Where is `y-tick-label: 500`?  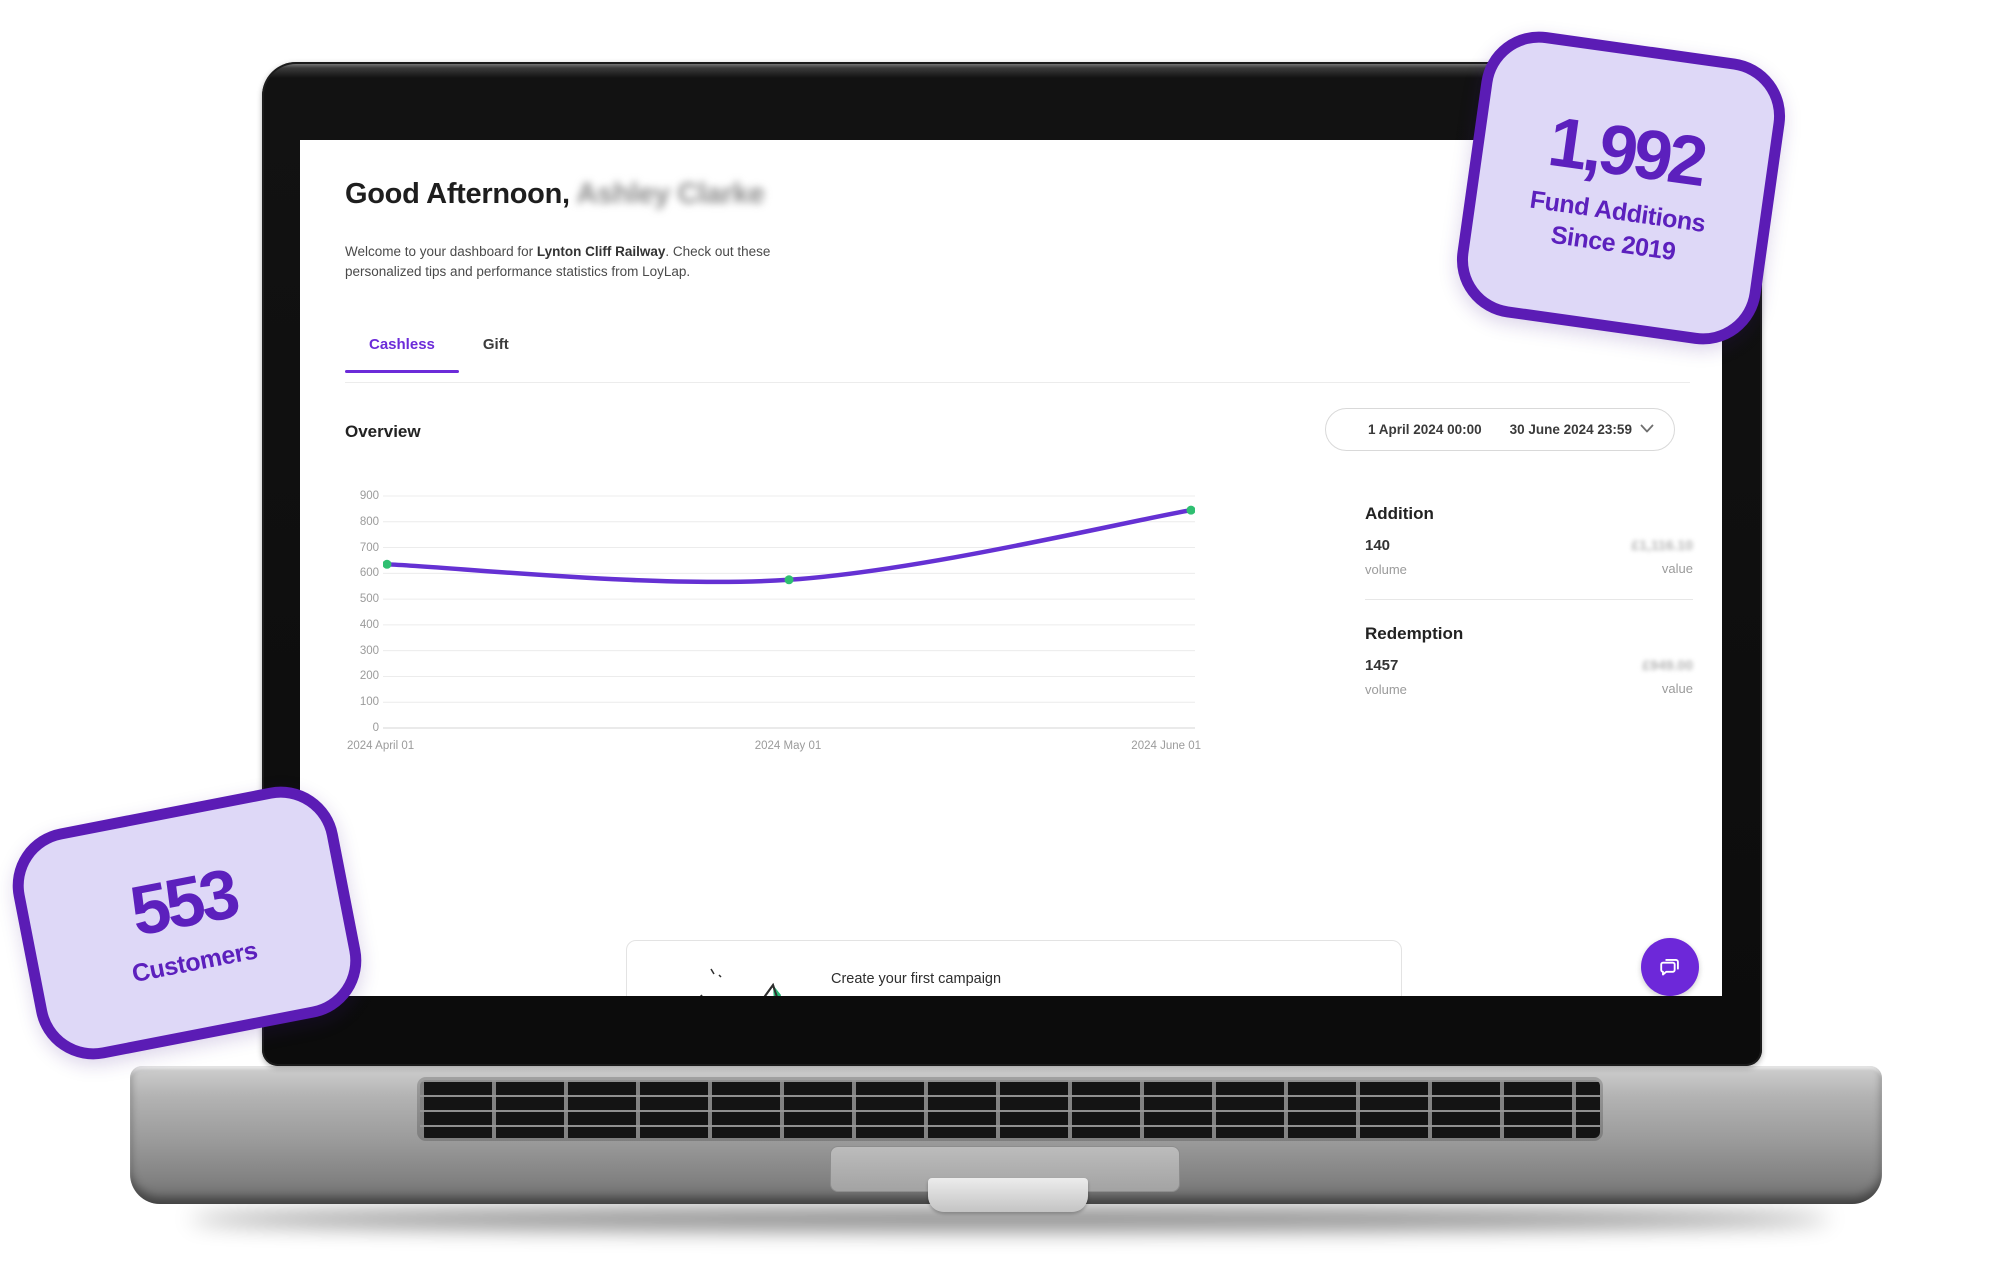
y-tick-label: 500 is located at coordinates (369, 599).